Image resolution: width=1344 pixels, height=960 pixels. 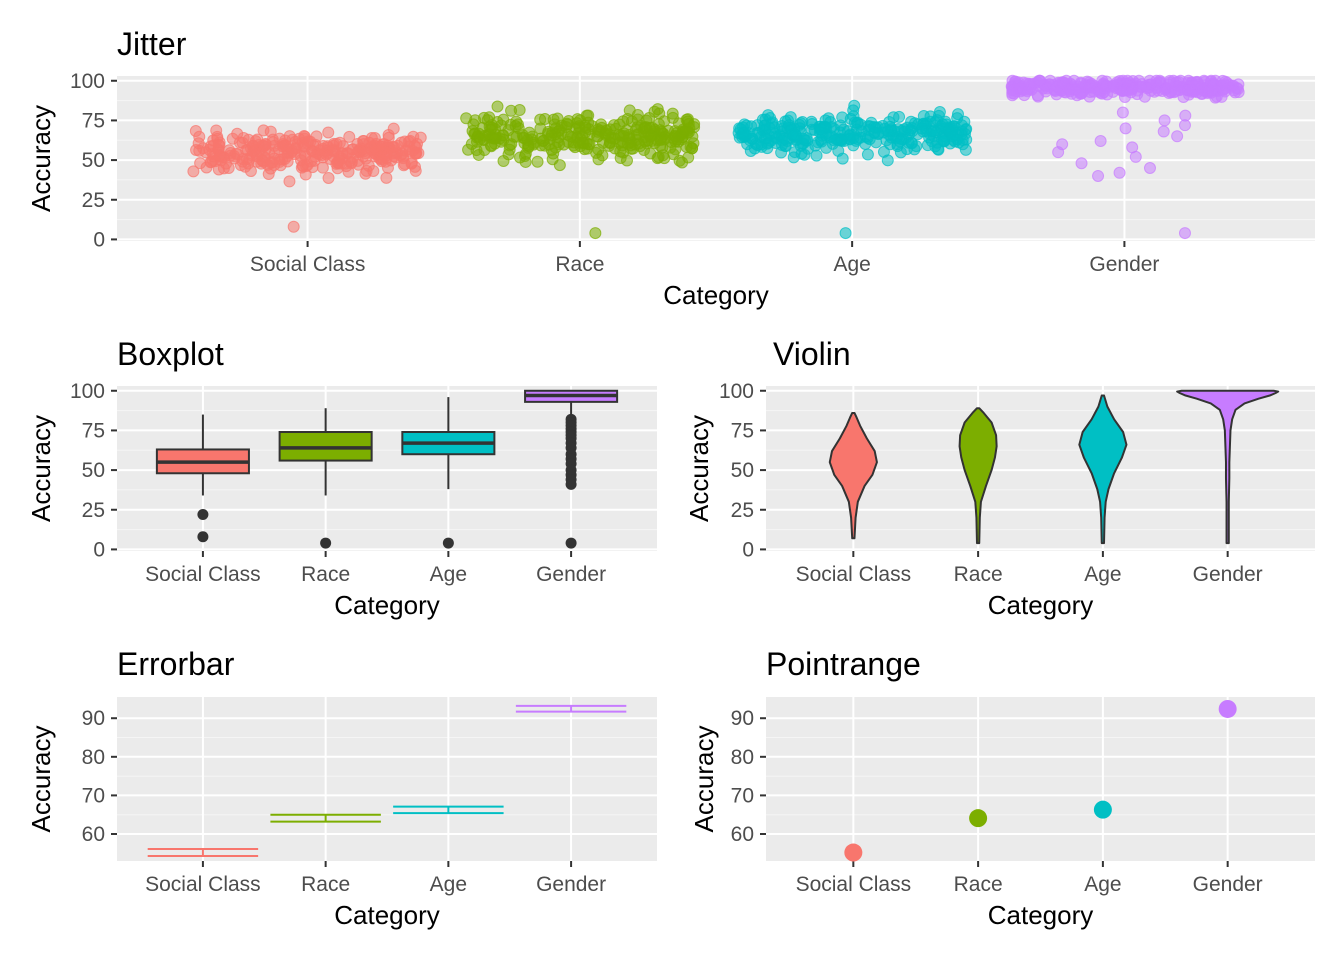 I want to click on boxplot-xtick-label: Gender, so click(x=571, y=574).